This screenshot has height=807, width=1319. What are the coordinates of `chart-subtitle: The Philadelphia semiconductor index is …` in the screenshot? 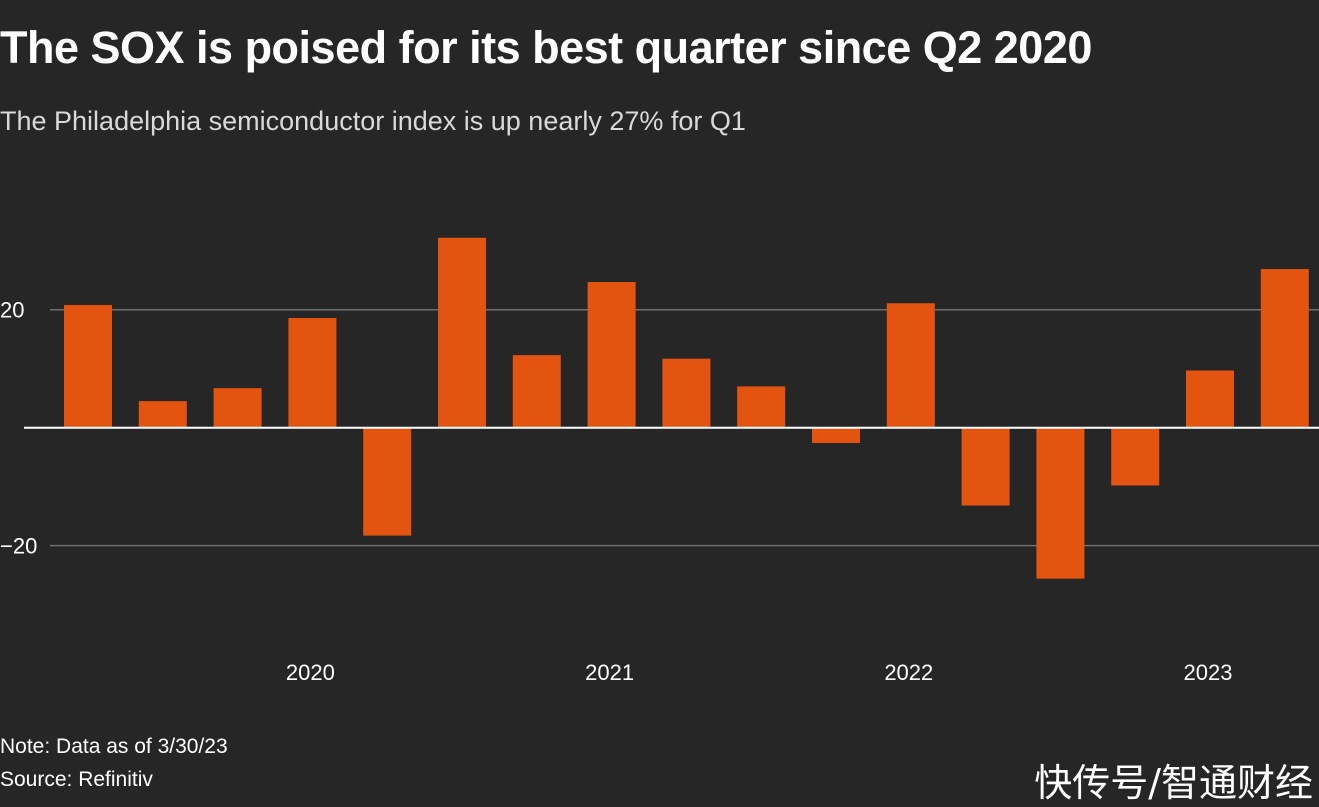 It's located at (373, 121).